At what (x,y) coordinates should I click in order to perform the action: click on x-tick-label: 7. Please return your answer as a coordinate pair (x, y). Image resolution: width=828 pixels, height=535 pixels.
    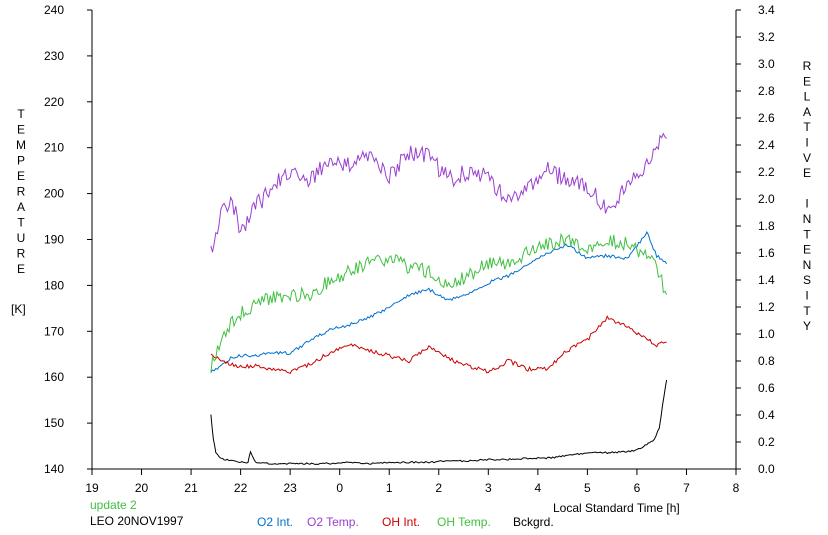
    Looking at the image, I should click on (686, 488).